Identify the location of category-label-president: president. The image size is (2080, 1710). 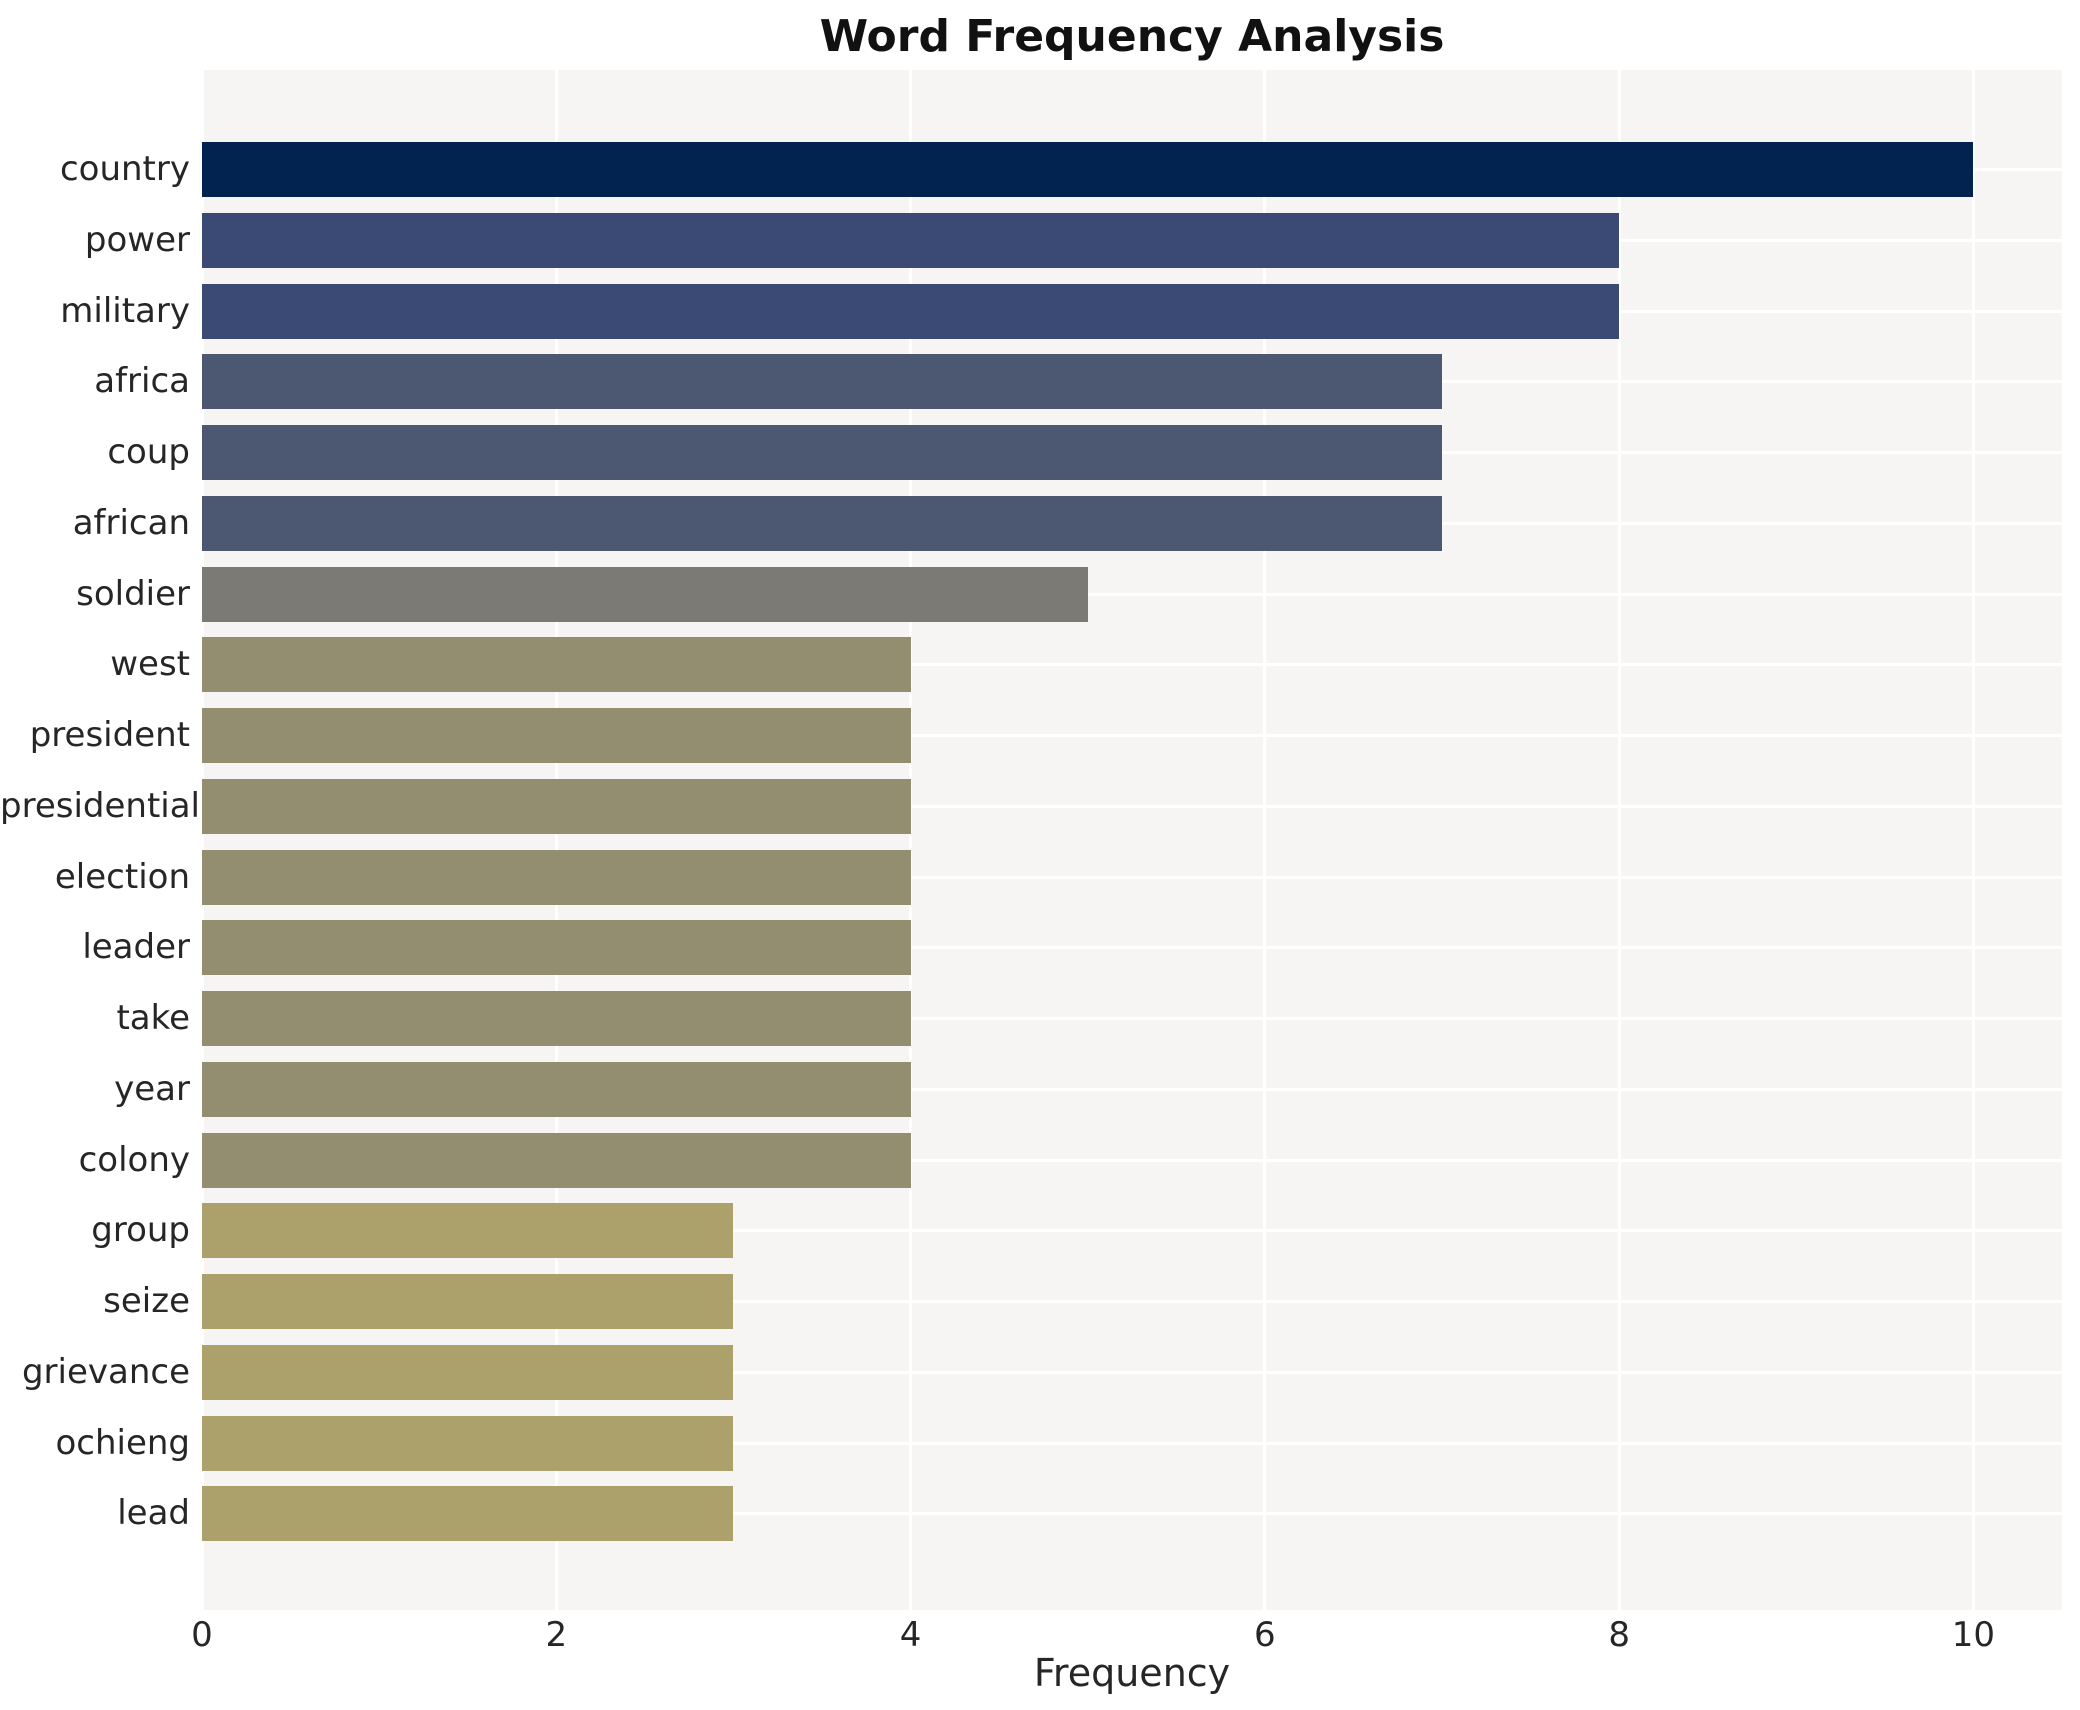
(109, 735).